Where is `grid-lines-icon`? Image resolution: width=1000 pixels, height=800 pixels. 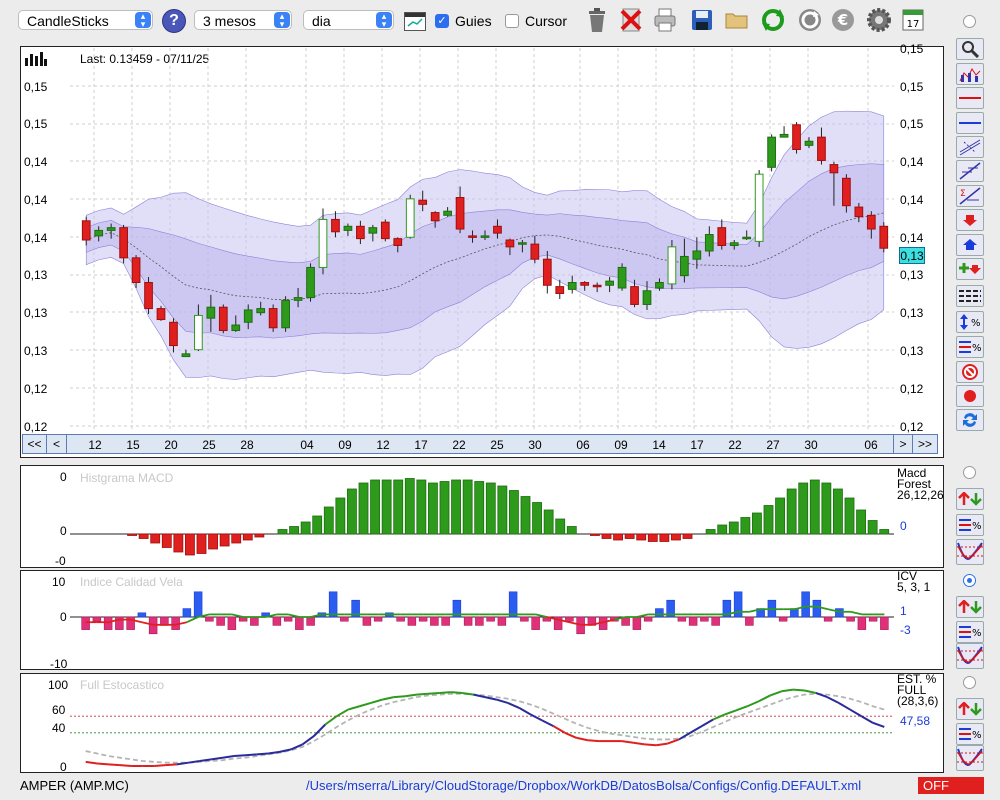 grid-lines-icon is located at coordinates (970, 296).